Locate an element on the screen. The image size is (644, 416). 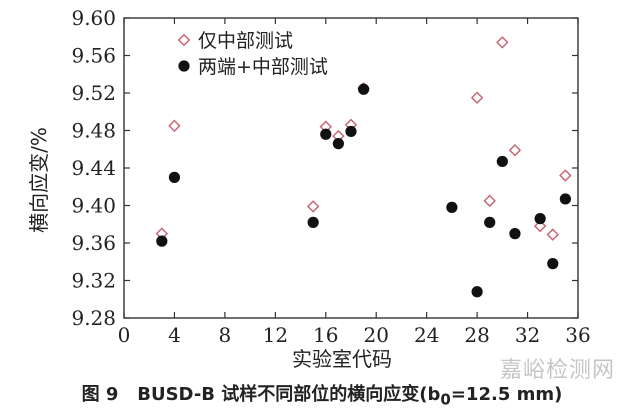
x-tick-label: 24 is located at coordinates (426, 335).